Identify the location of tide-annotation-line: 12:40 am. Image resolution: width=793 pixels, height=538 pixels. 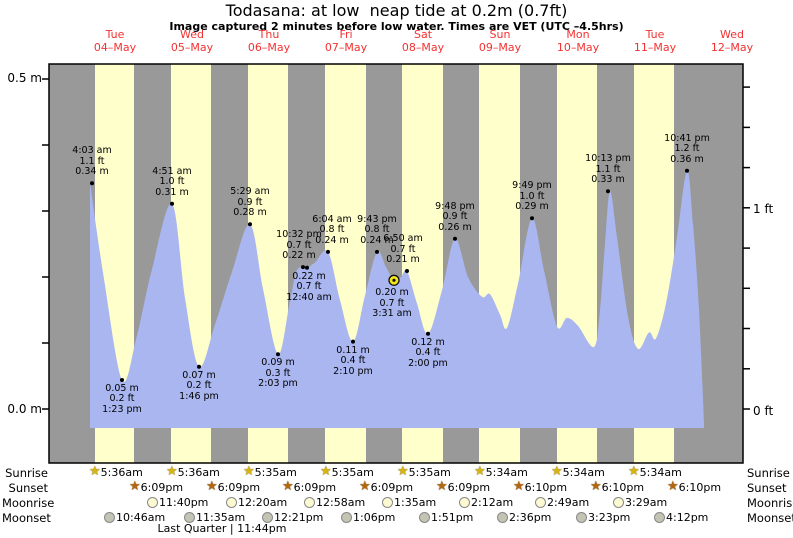
(309, 297).